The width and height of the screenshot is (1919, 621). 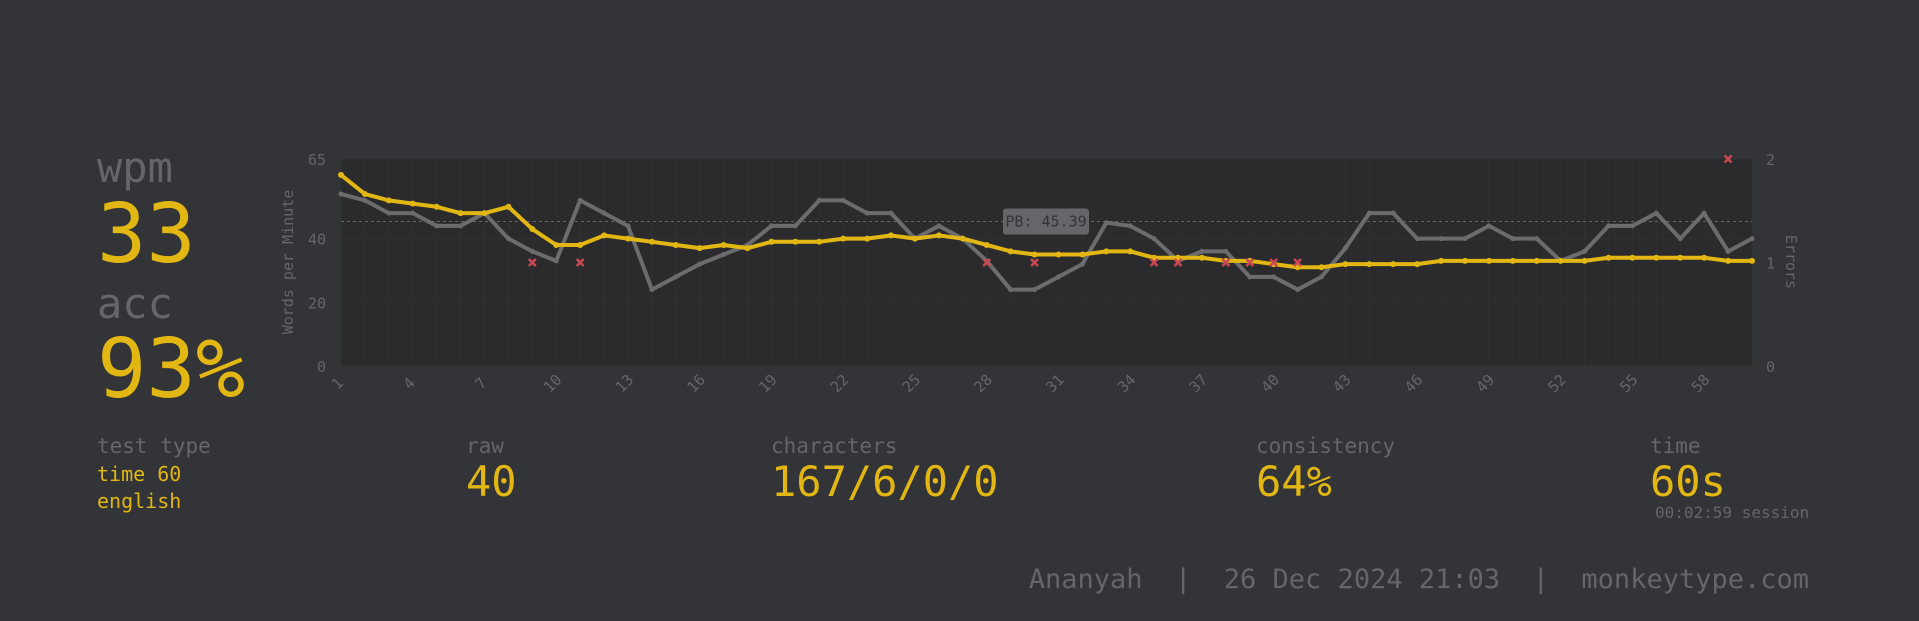 I want to click on characters-label: characters, so click(x=834, y=446).